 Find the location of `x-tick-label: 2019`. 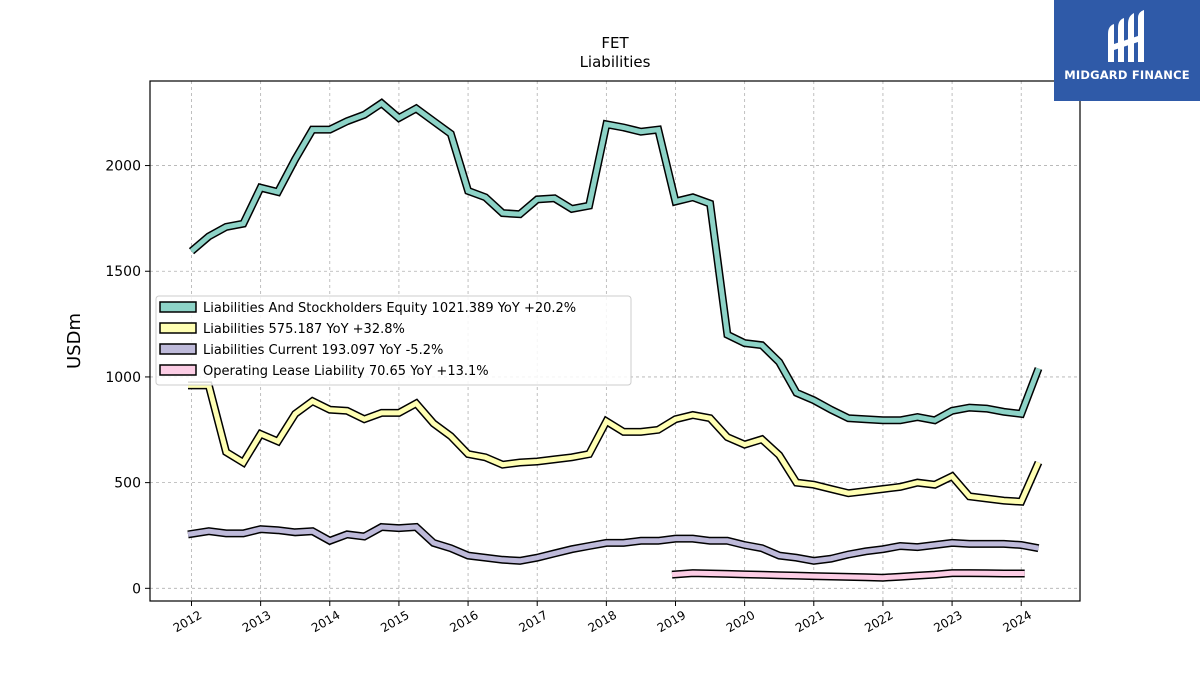

x-tick-label: 2019 is located at coordinates (671, 621).